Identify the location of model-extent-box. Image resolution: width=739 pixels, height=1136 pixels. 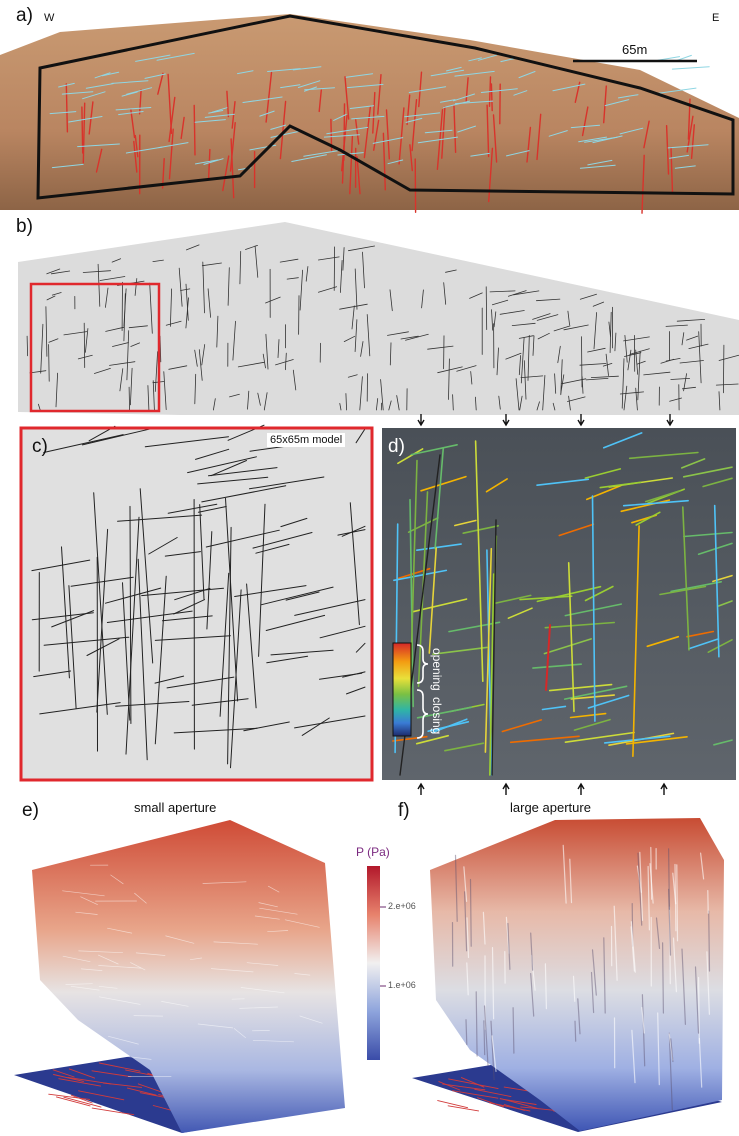
(95, 347).